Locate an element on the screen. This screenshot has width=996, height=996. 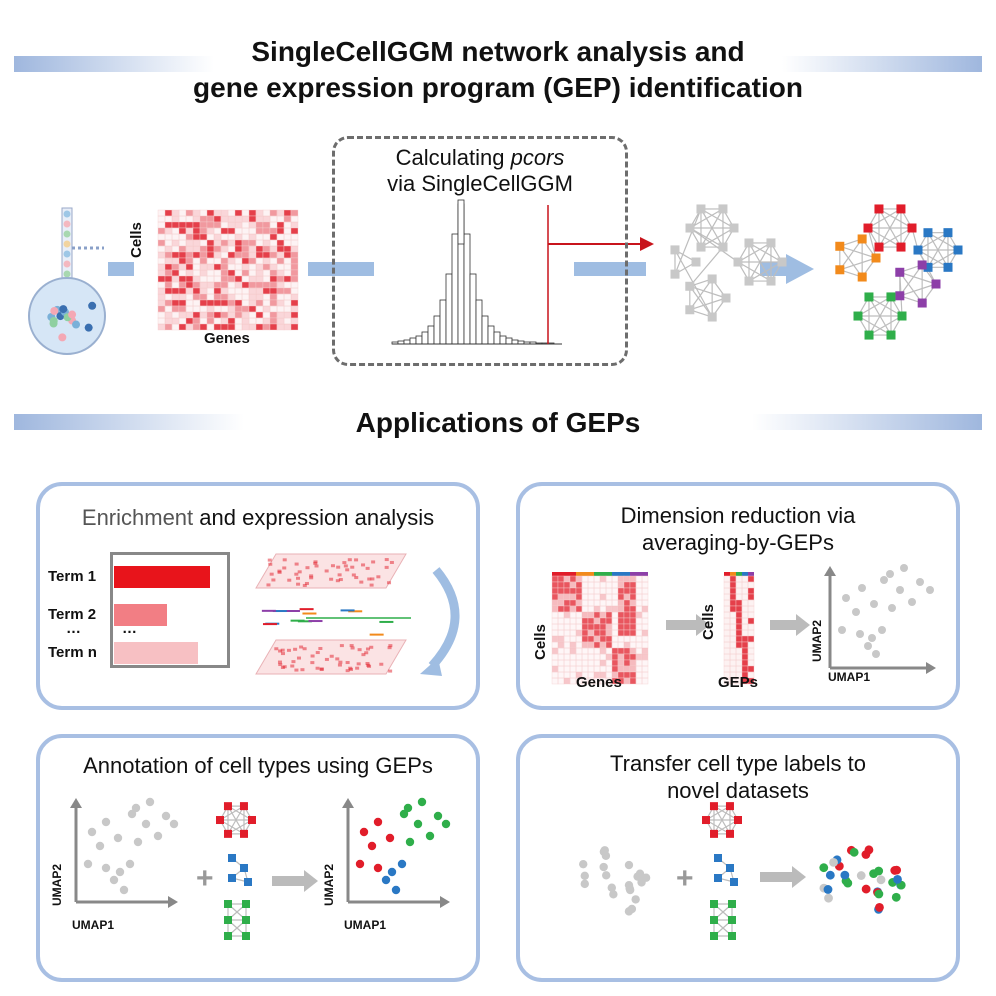
droplet-cell is located at coordinates (76, 324).